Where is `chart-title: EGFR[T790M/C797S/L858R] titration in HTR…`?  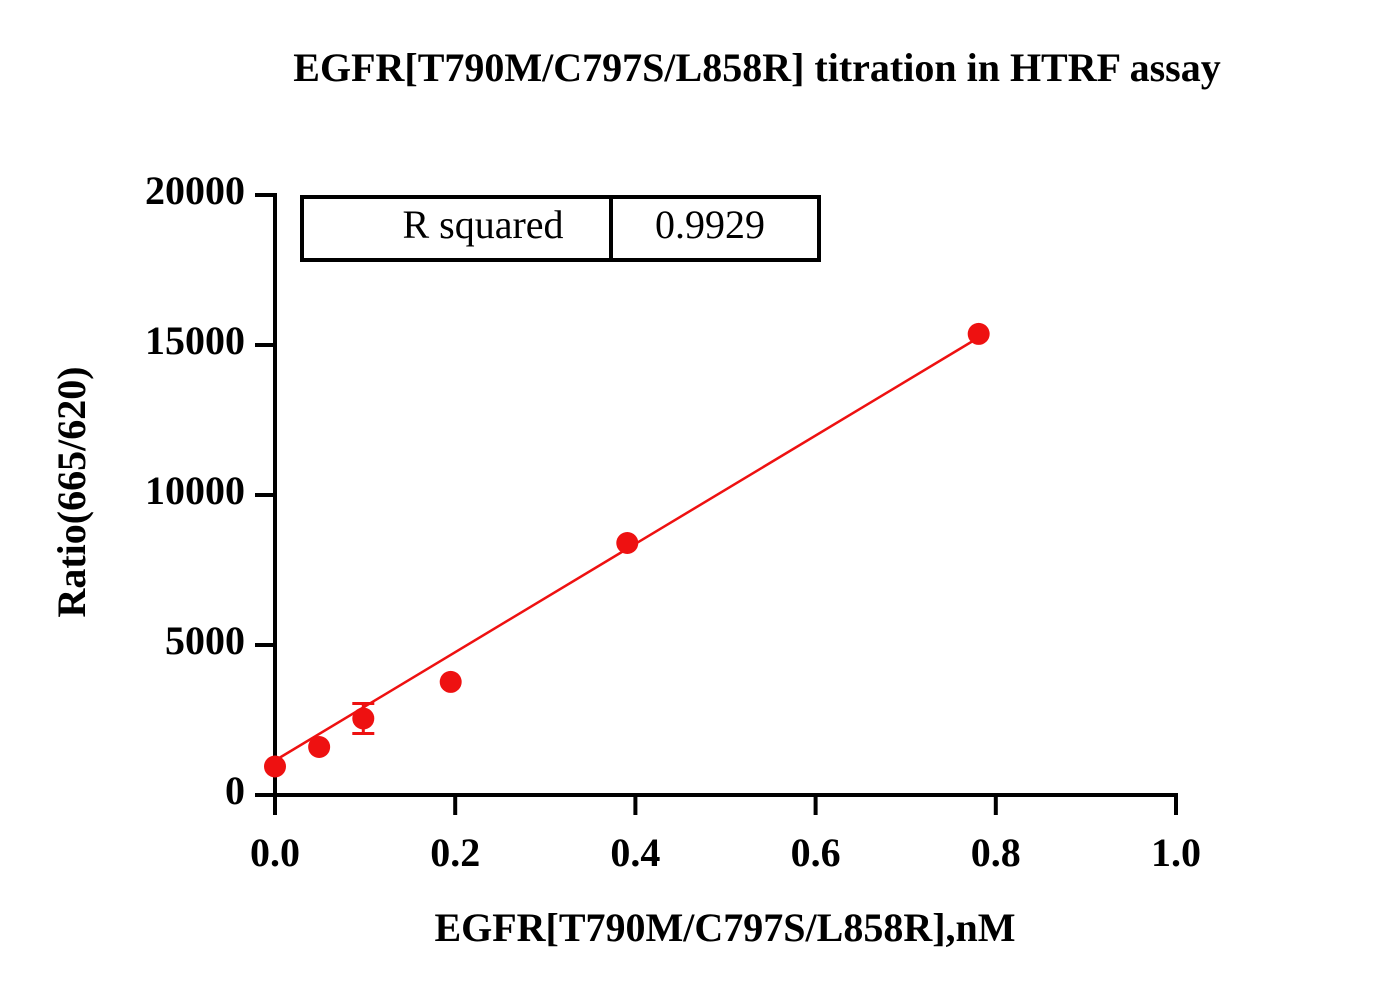
chart-title: EGFR[T790M/C797S/L858R] titration in HTR… is located at coordinates (756, 67).